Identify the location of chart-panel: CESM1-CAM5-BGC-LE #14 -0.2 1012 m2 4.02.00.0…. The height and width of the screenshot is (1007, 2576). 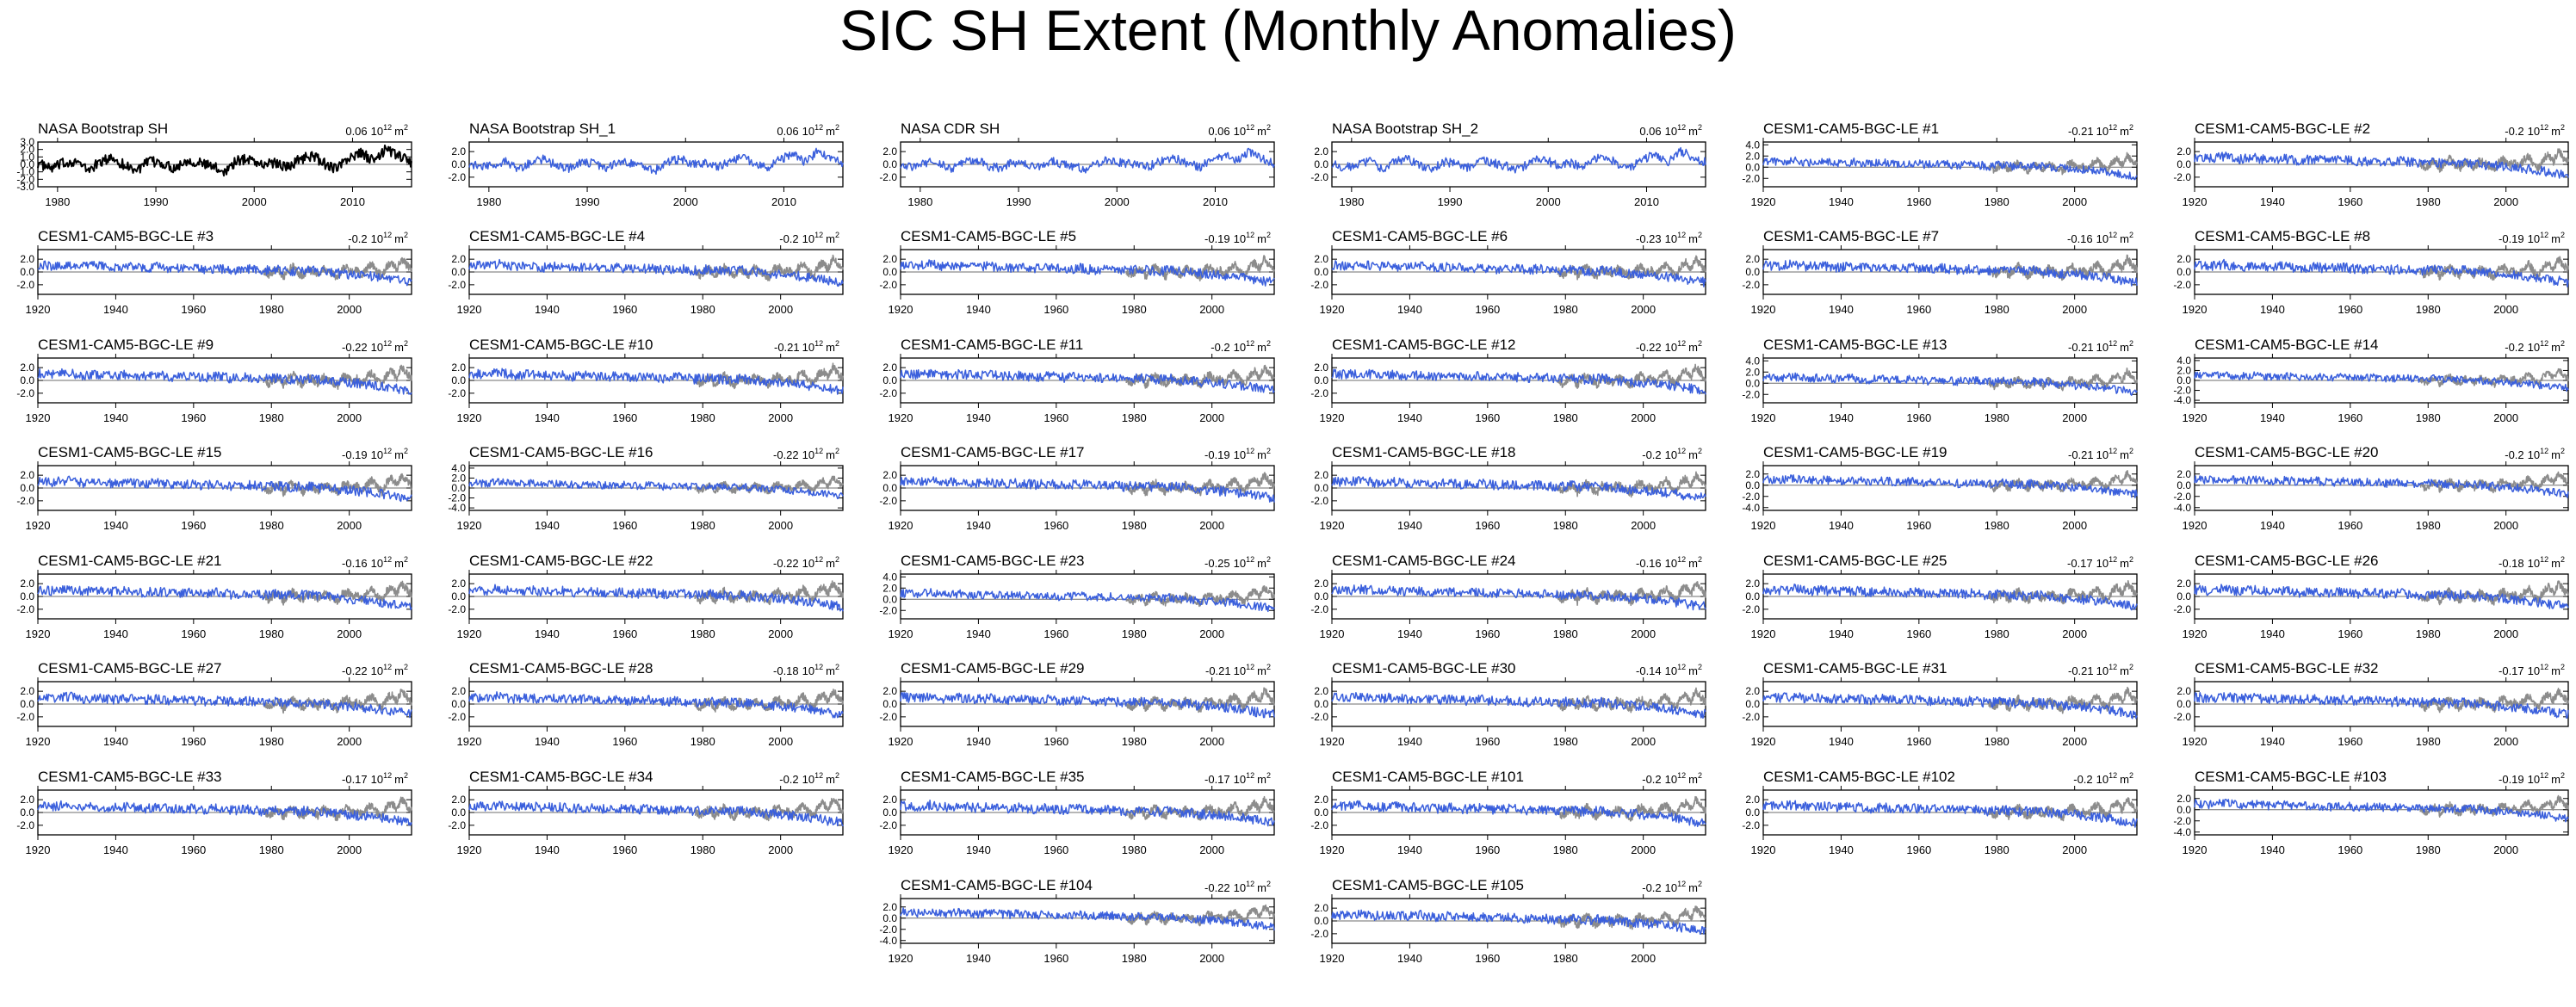
(2371, 381).